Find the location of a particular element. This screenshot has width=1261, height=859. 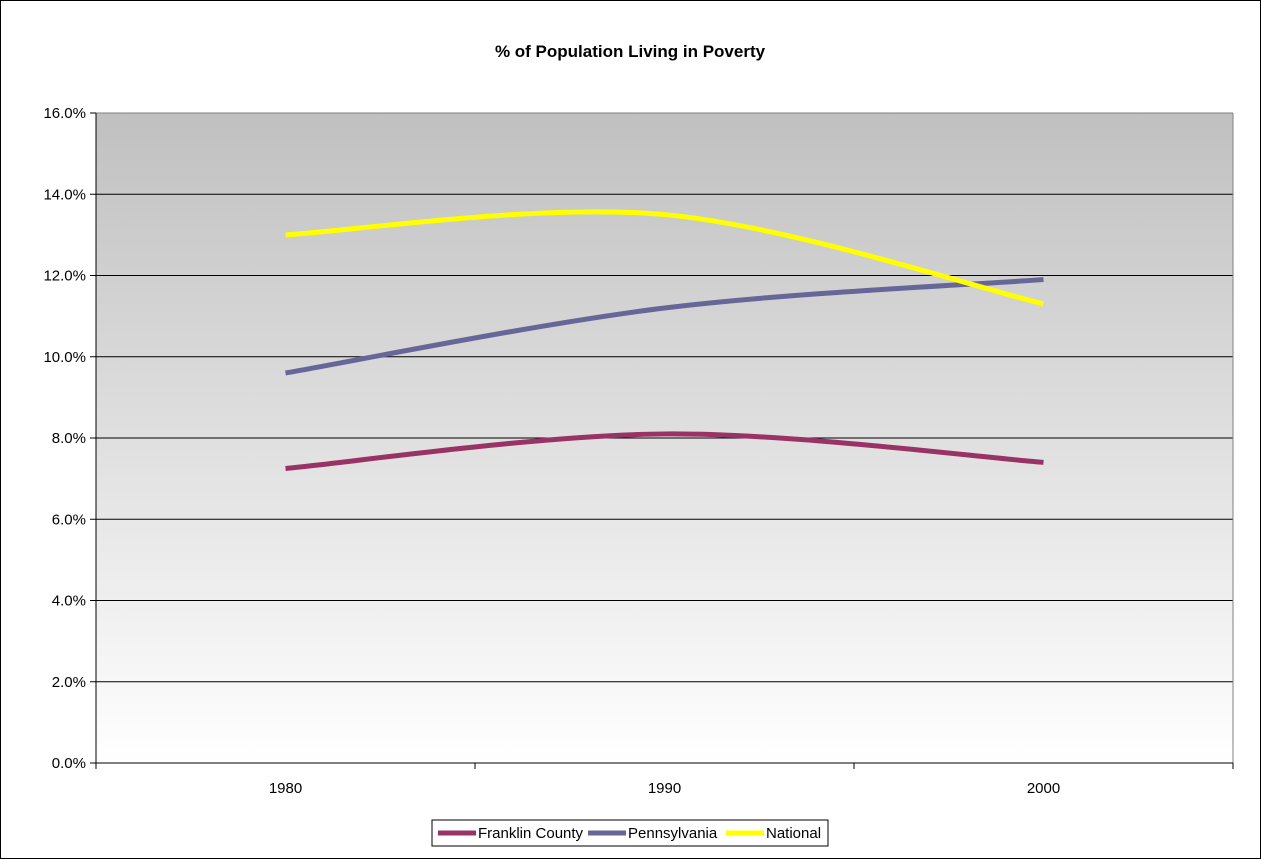

y-tick-label: 6.0% is located at coordinates (69, 519).